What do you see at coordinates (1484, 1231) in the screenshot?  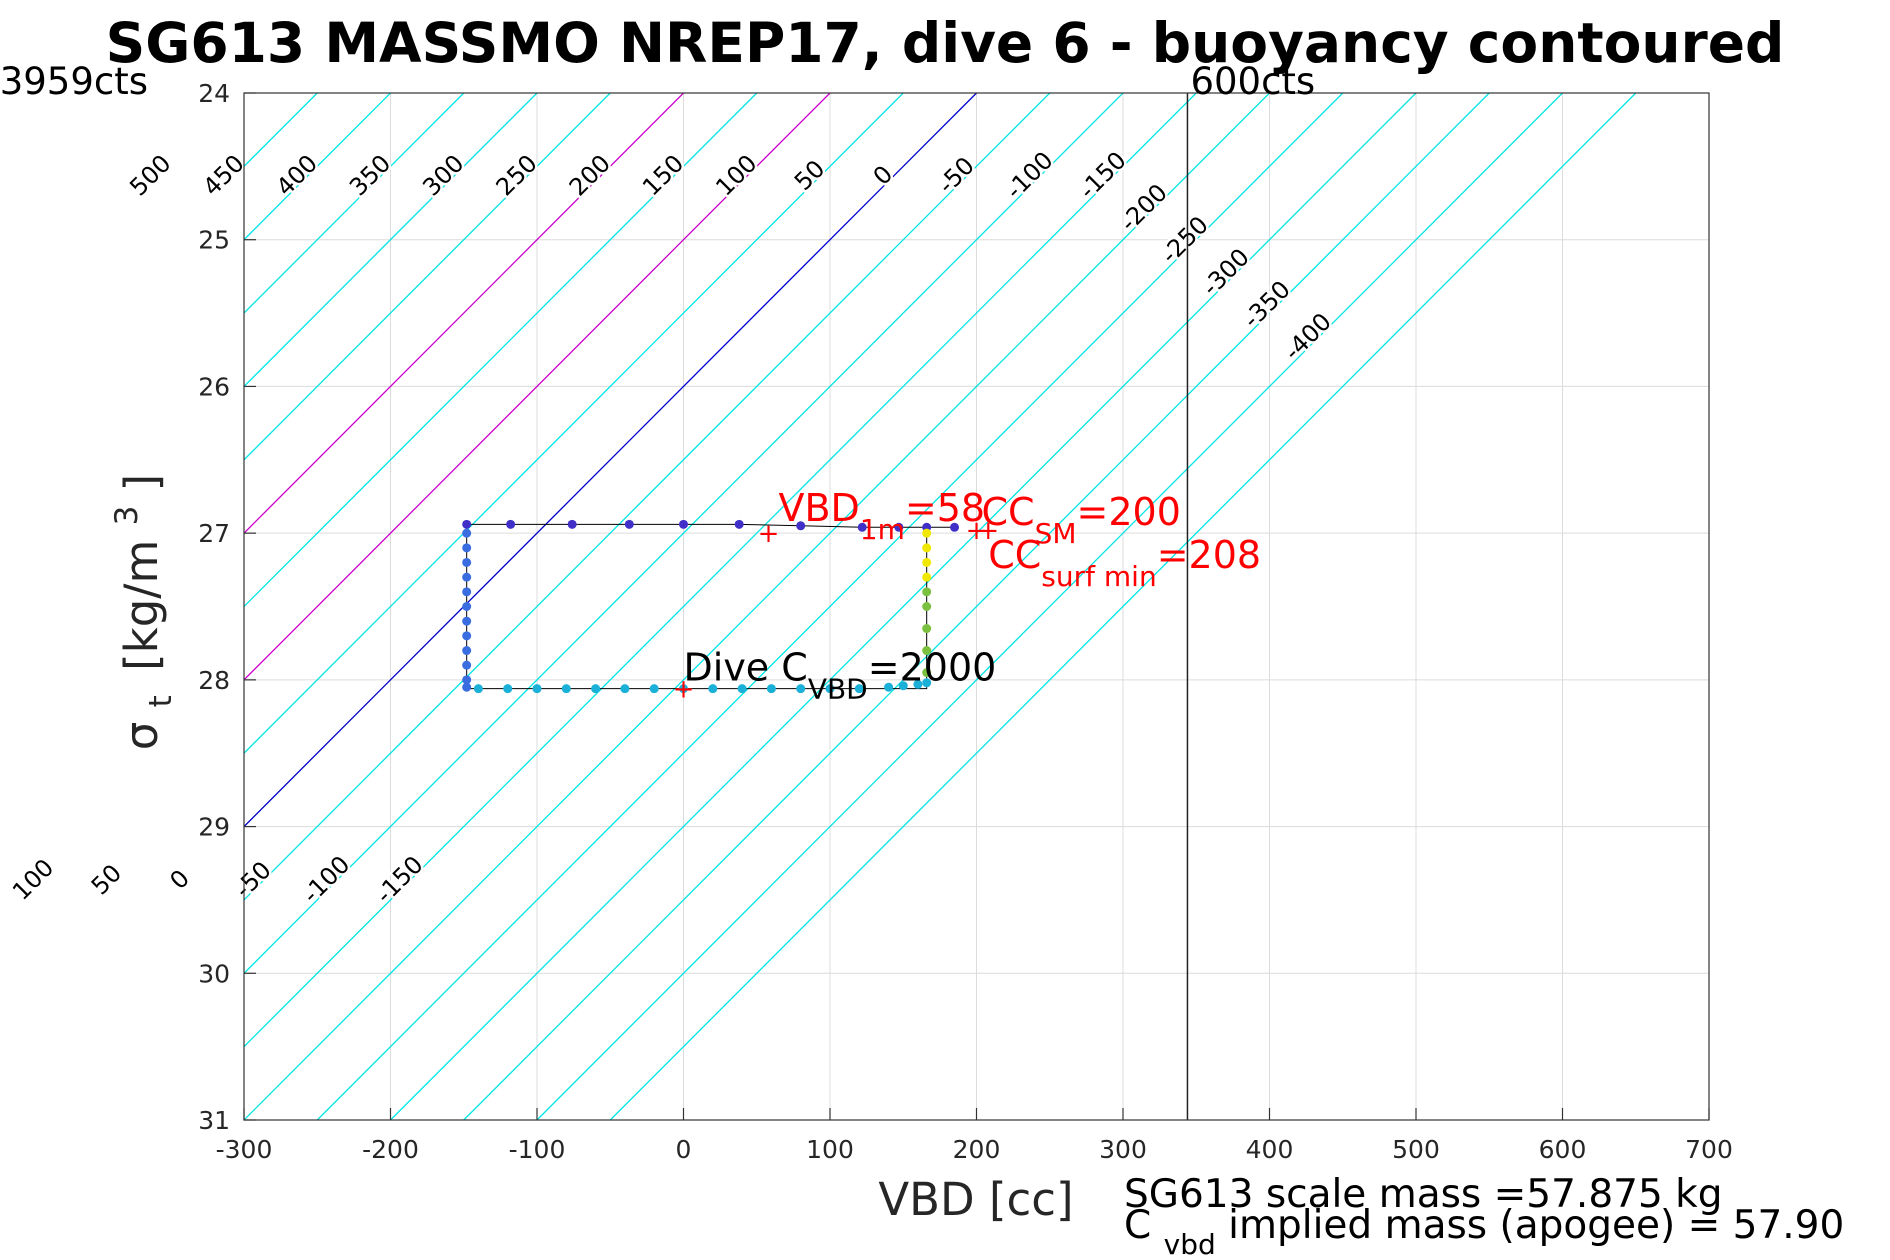 I see `implied-mass-annotation: C vbd implied mass (apogee) = 57.90` at bounding box center [1484, 1231].